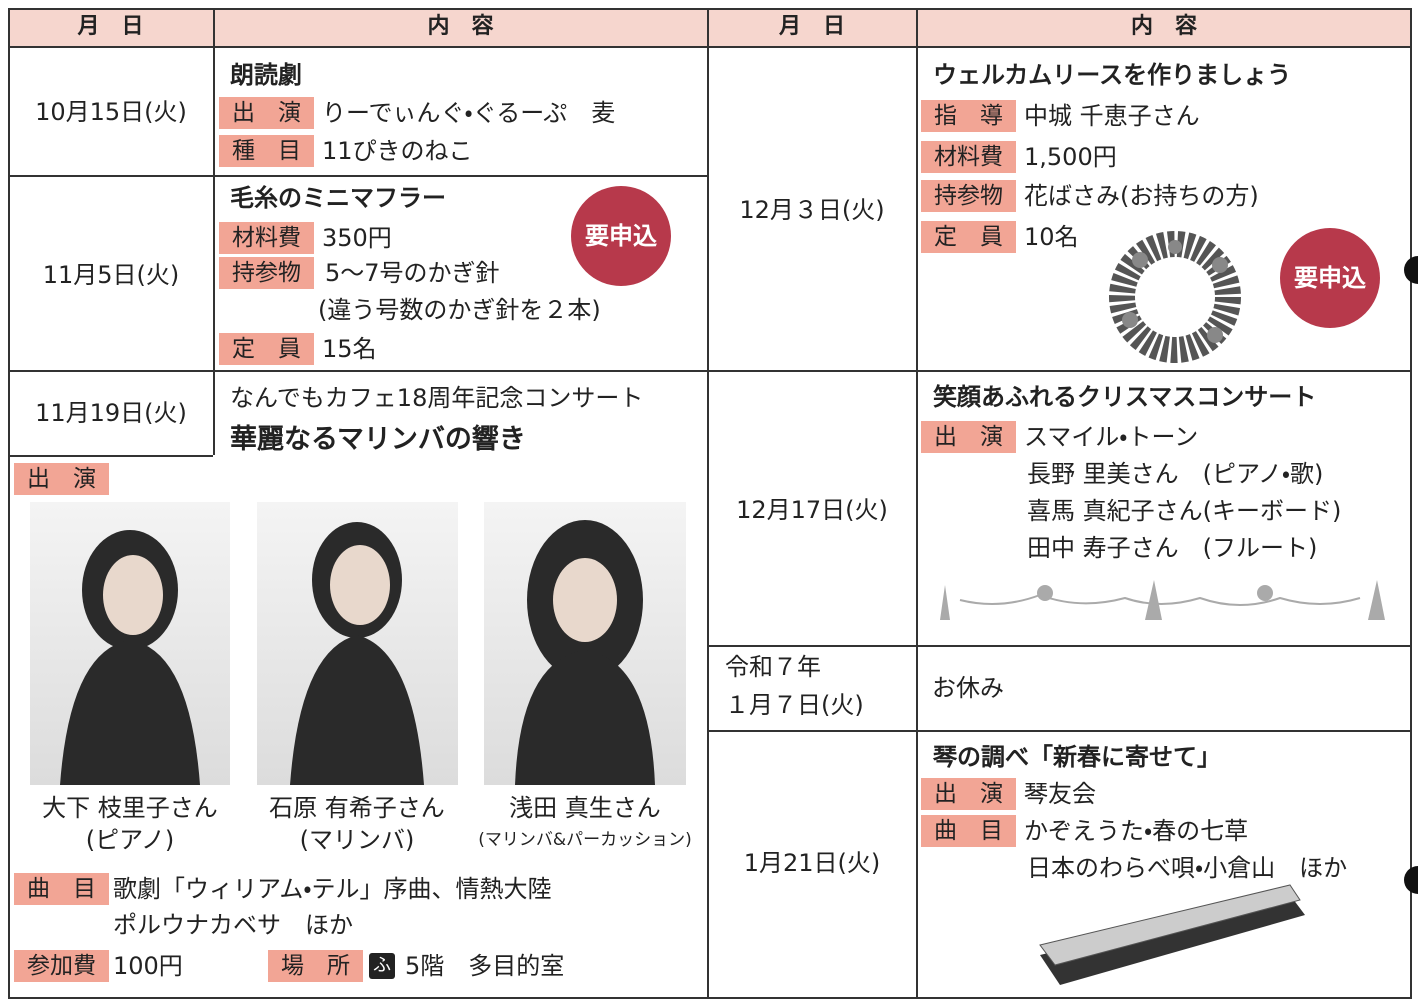 The image size is (1418, 999). I want to click on text: 5〜7号のかぎ針, so click(412, 273).